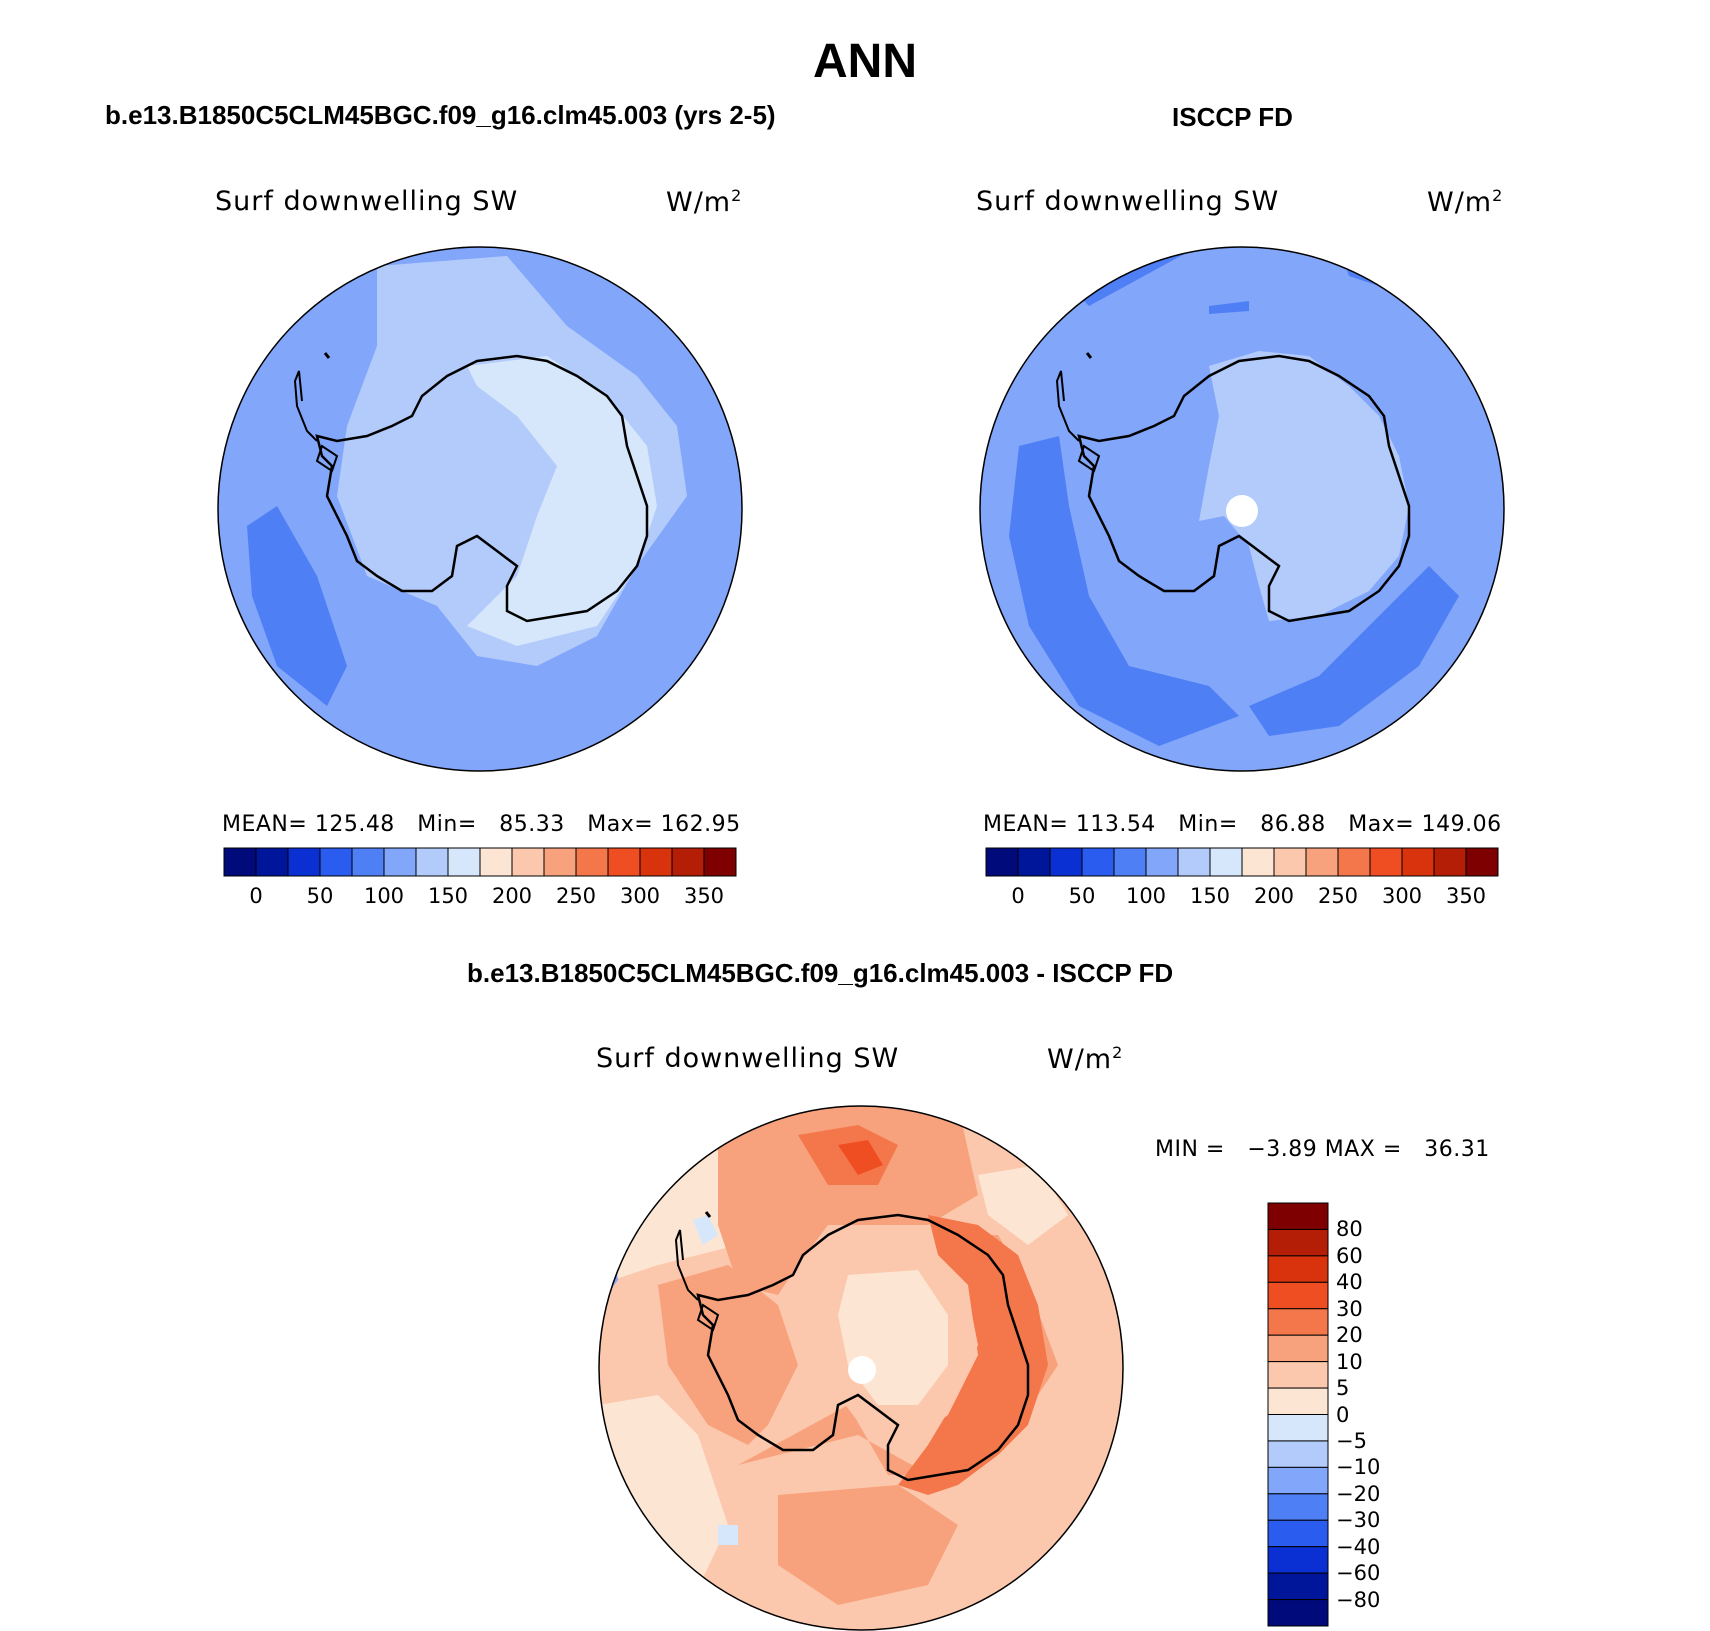 This screenshot has height=1631, width=1710. Describe the element at coordinates (1358, 1599) in the screenshot. I see `colorbar-tick-label: −80` at that location.